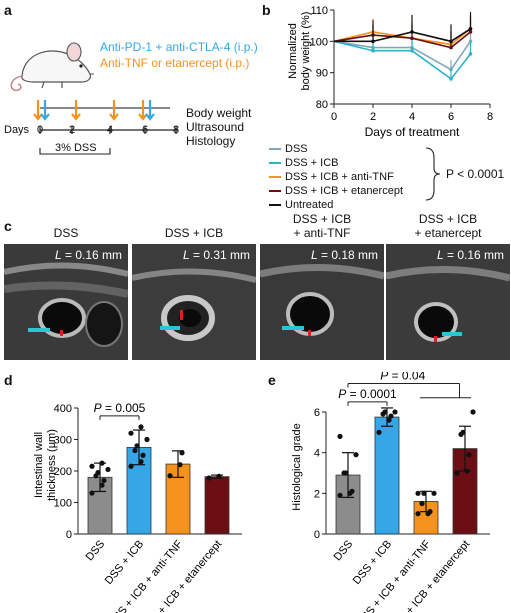 This screenshot has height=613, width=511. What do you see at coordinates (66, 233) in the screenshot?
I see `image-title-dss: DSS` at bounding box center [66, 233].